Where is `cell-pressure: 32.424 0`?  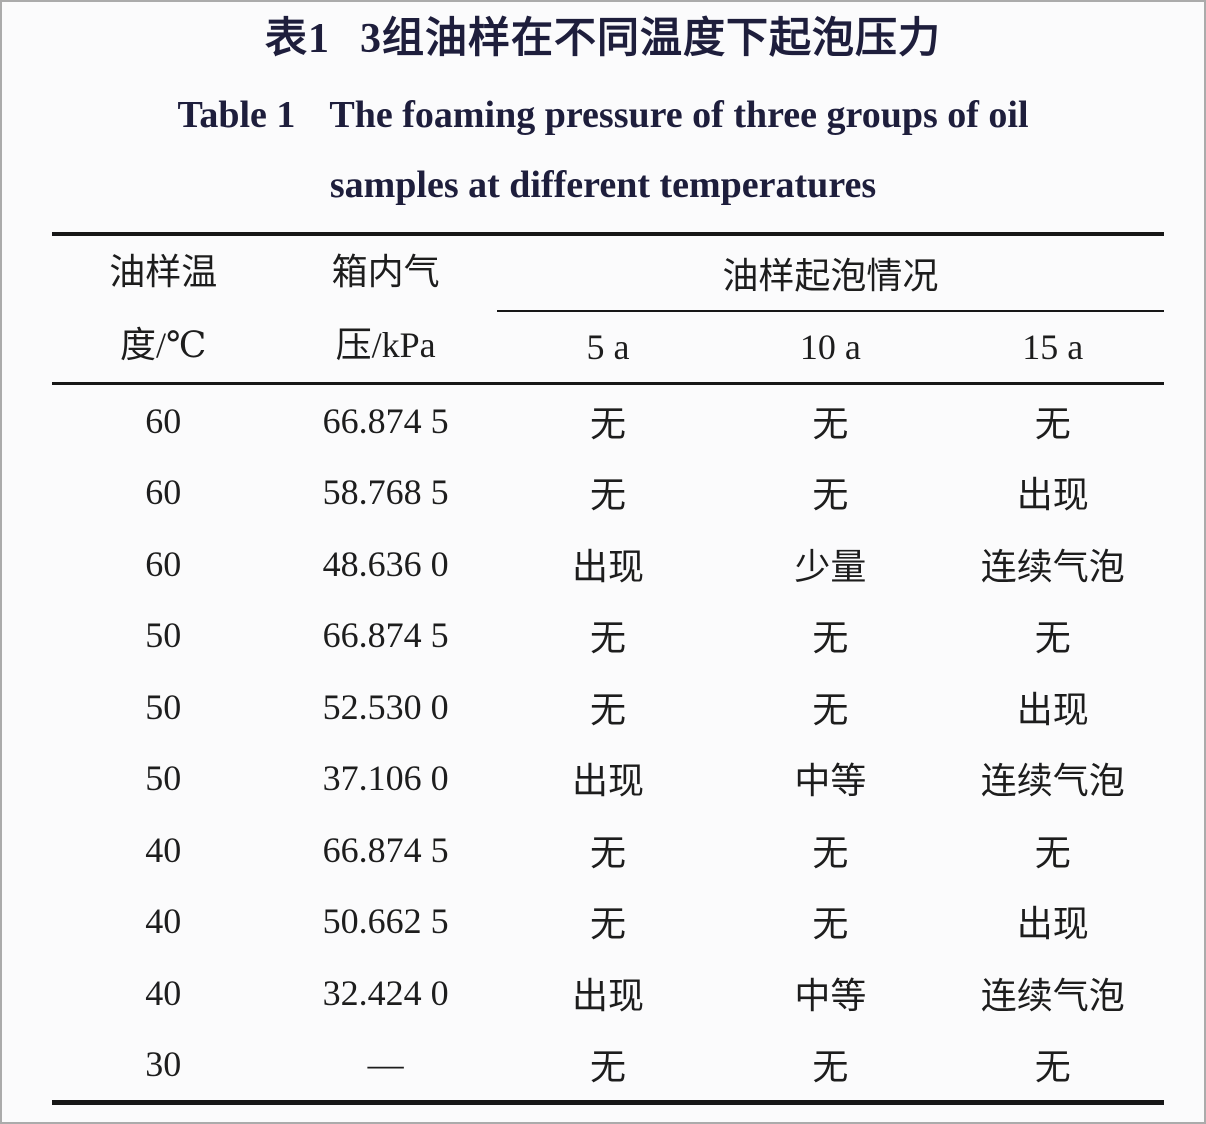 cell-pressure: 32.424 0 is located at coordinates (385, 992).